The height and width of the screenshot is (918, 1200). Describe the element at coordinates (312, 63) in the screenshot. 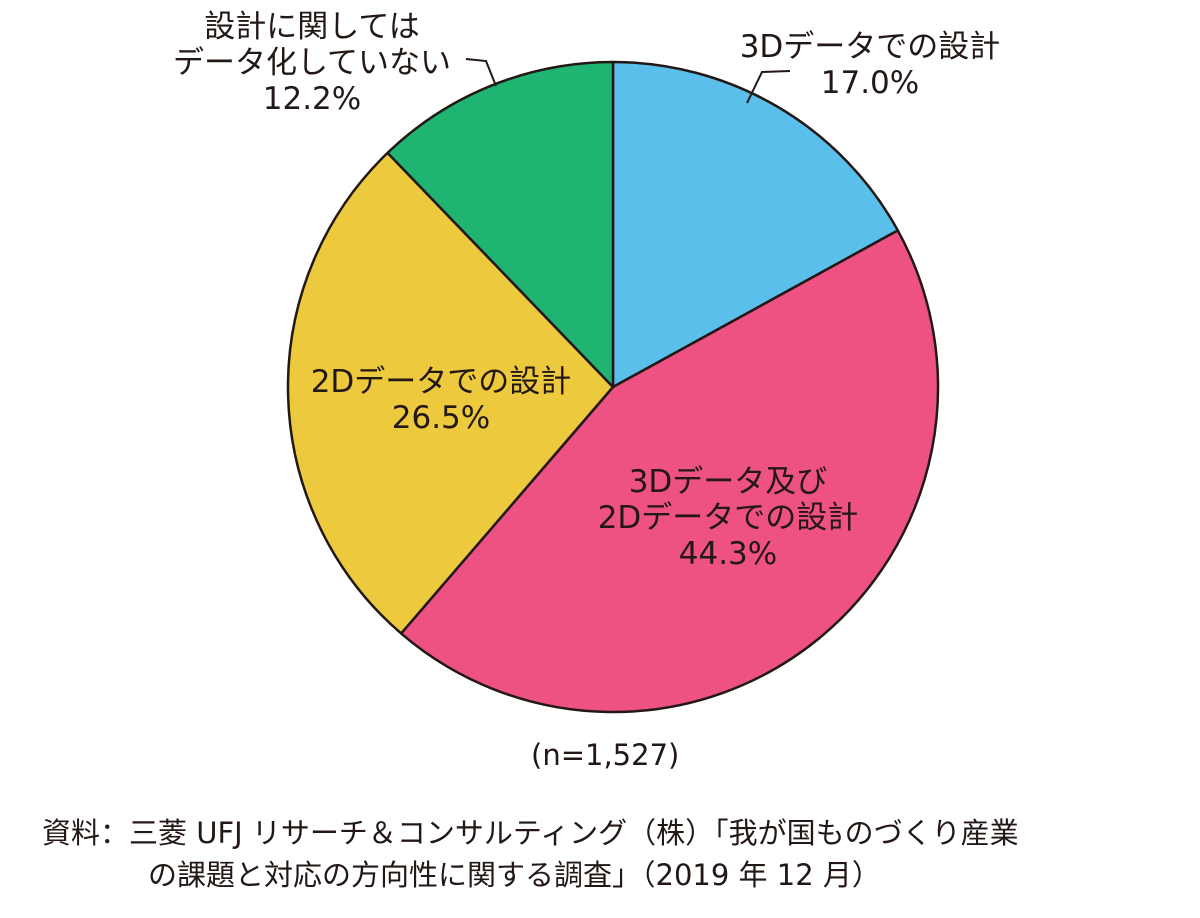

I see `slice-4-label: データ化していない` at that location.